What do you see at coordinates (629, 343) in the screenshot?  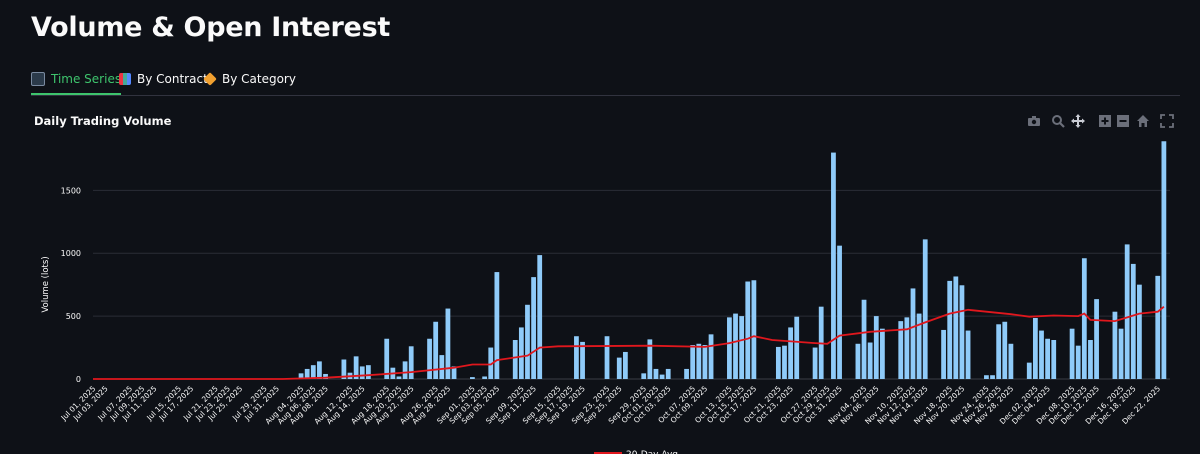 I see `avg-line` at bounding box center [629, 343].